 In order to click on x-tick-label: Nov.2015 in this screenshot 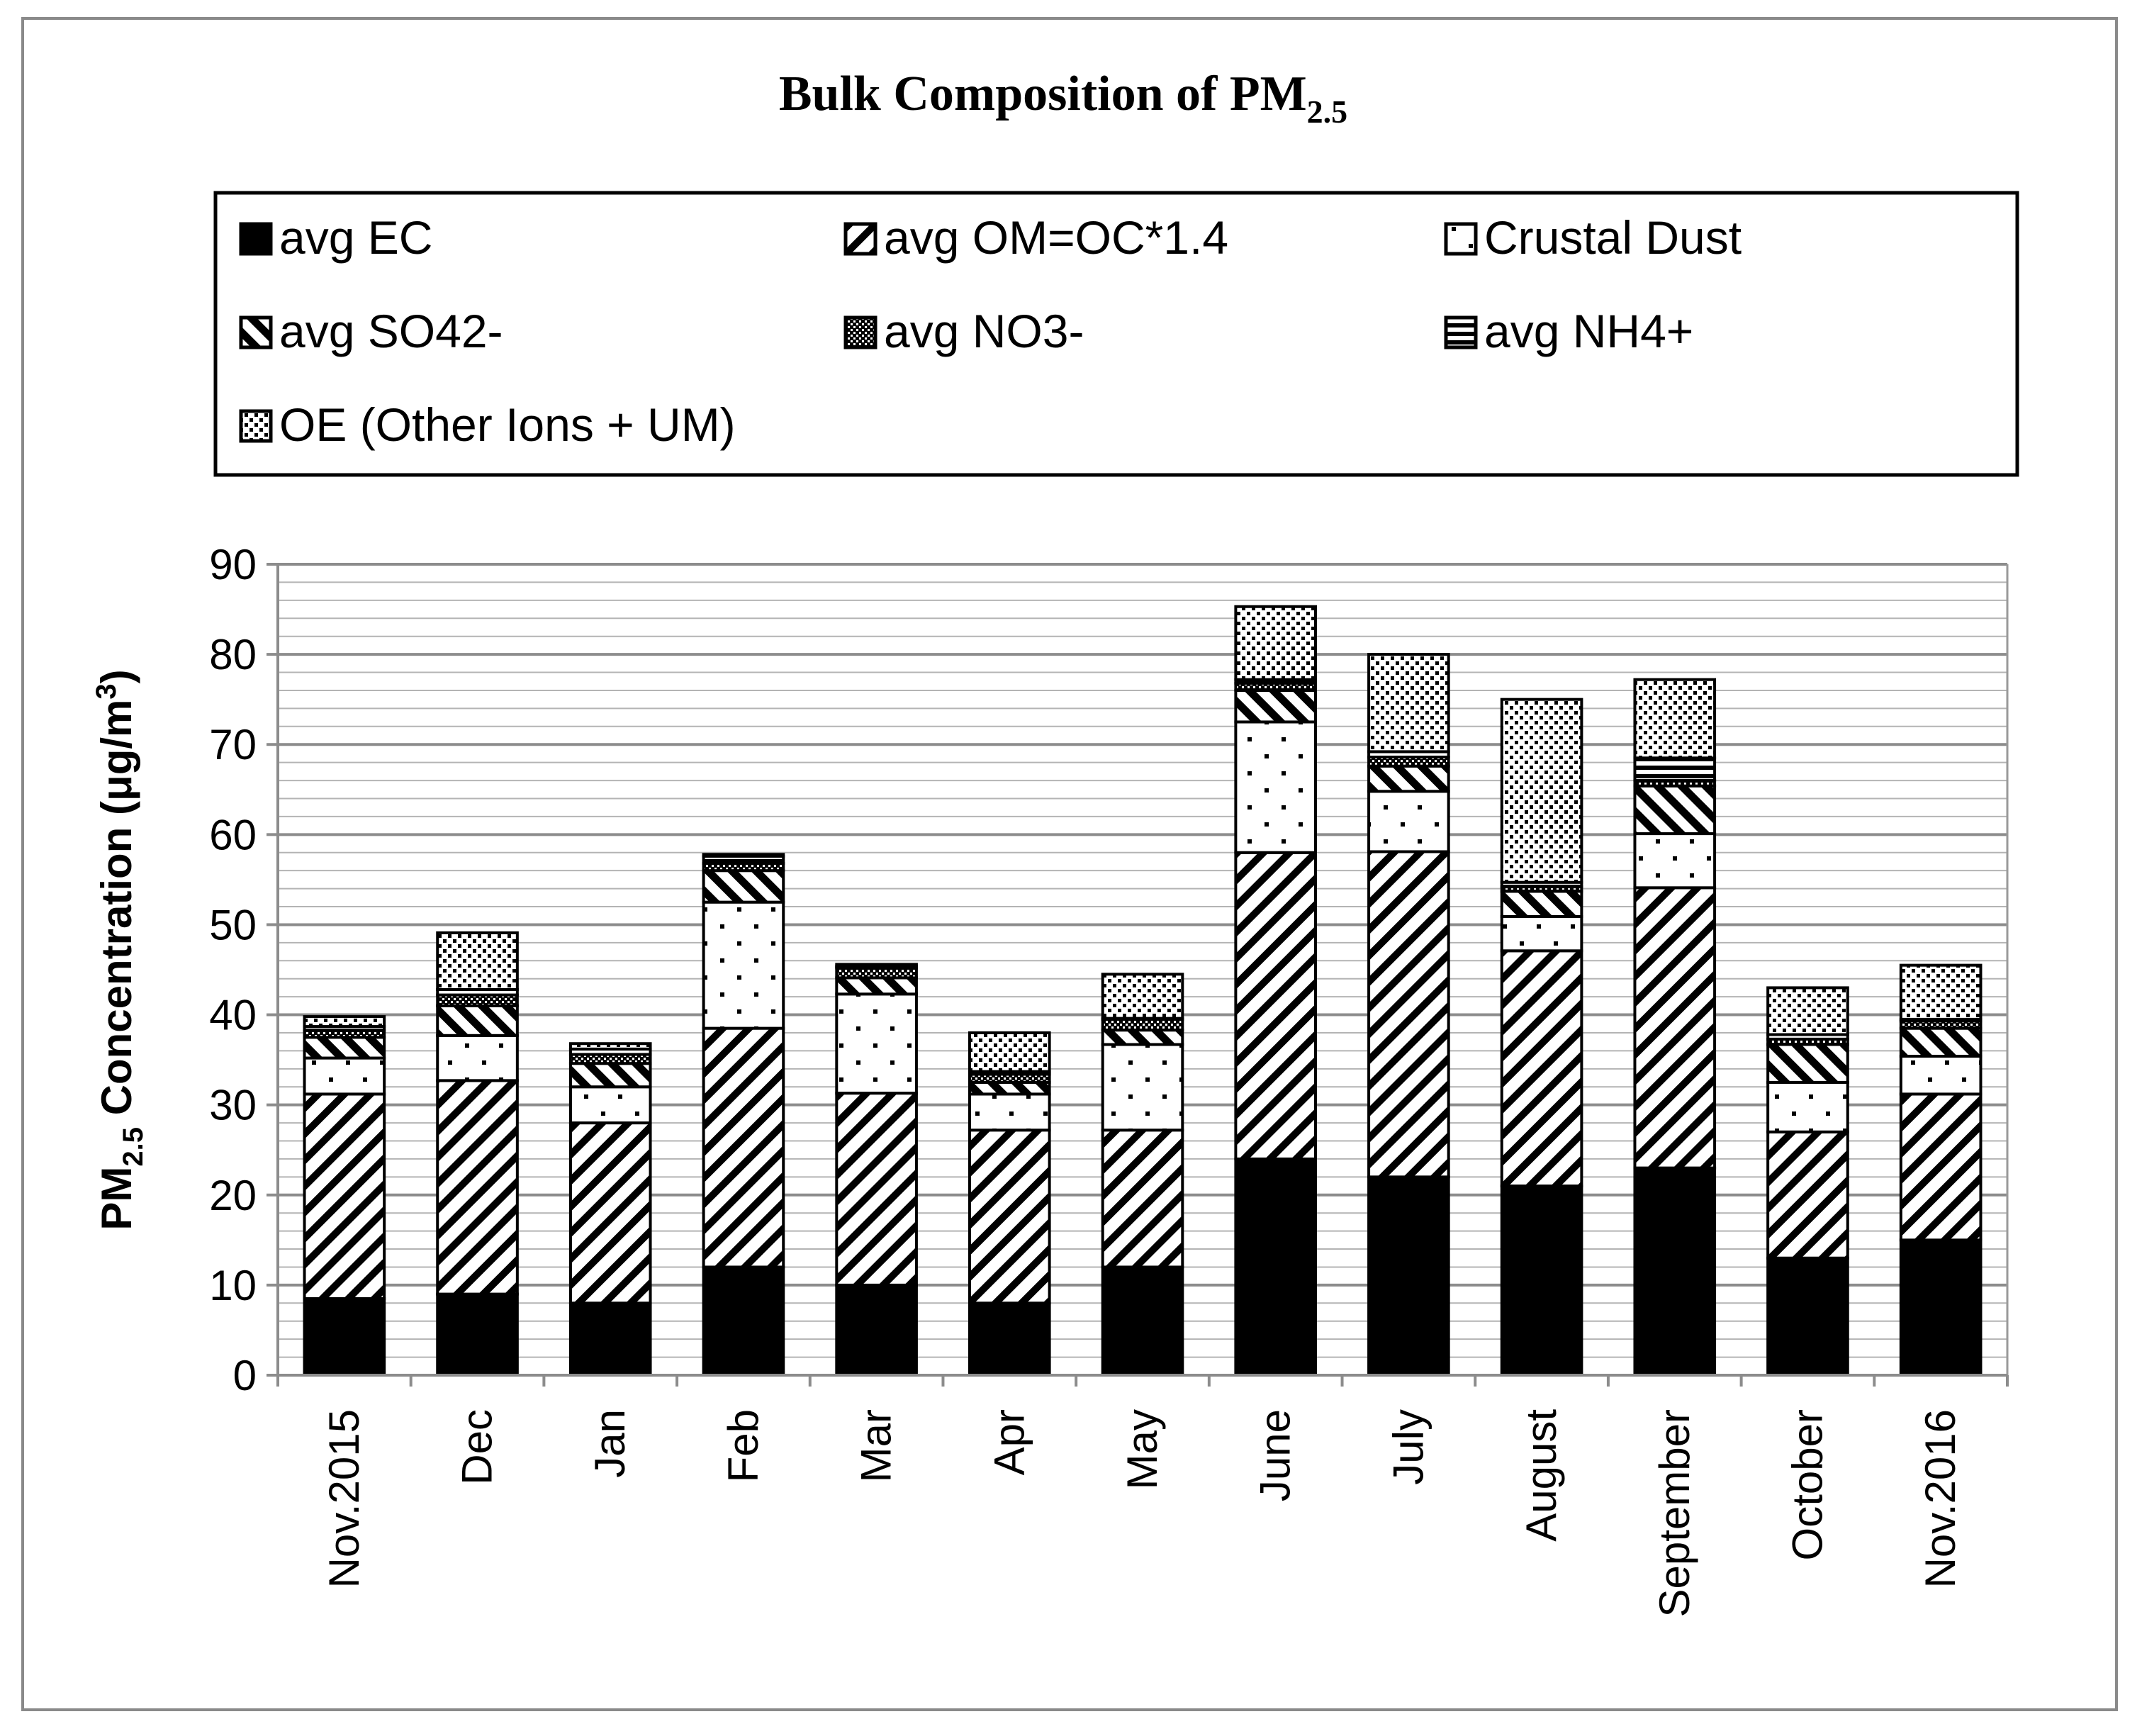, I will do `click(344, 1499)`.